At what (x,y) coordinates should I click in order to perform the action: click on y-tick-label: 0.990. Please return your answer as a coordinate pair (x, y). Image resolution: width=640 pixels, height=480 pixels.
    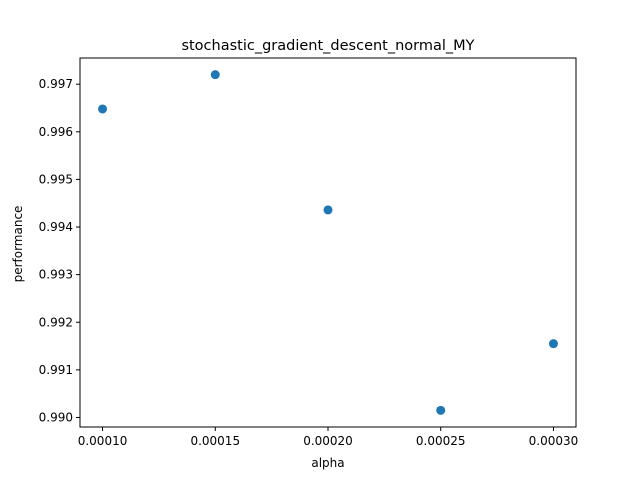
    Looking at the image, I should click on (56, 417).